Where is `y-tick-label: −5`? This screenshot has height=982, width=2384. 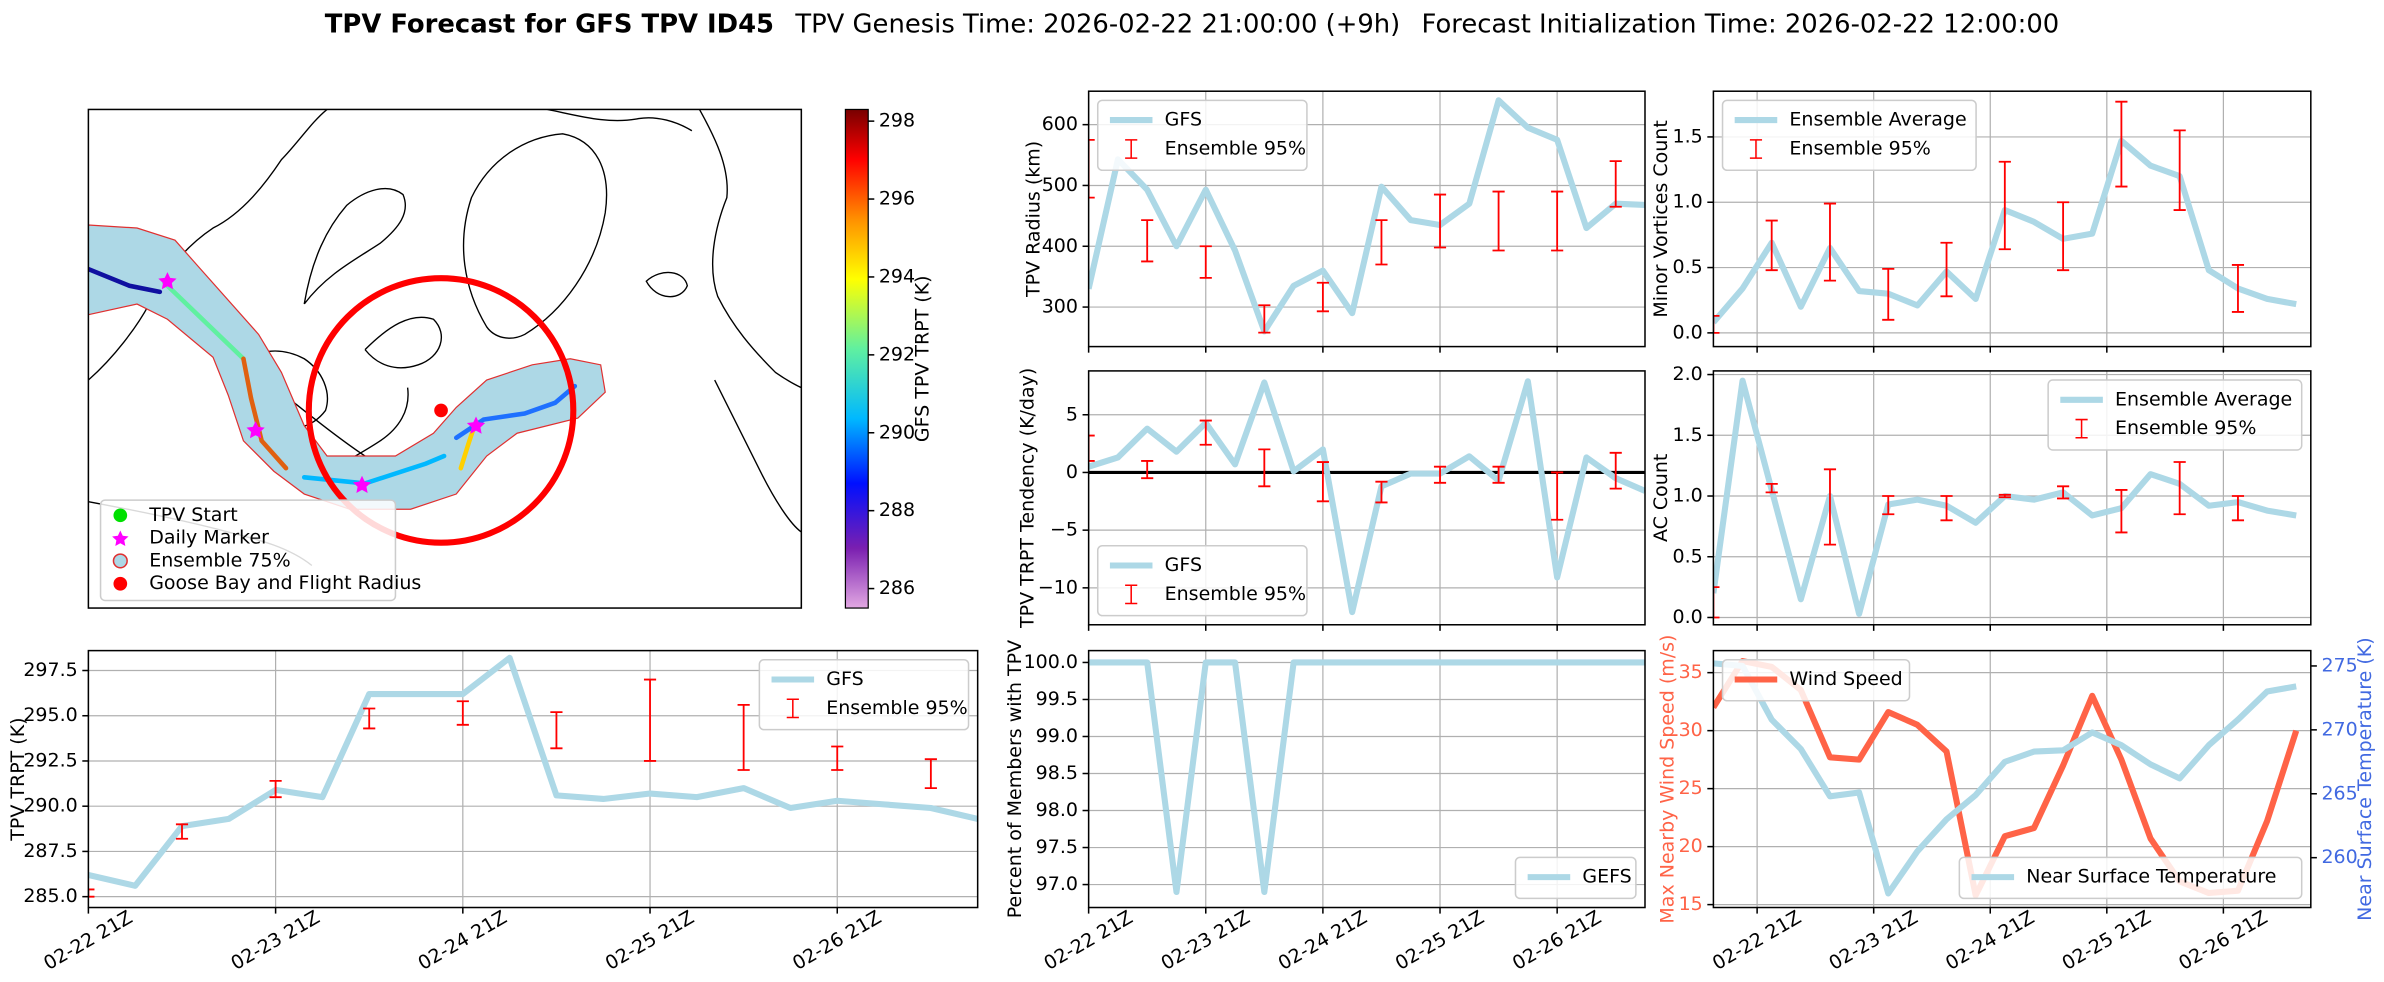 y-tick-label: −5 is located at coordinates (1064, 530).